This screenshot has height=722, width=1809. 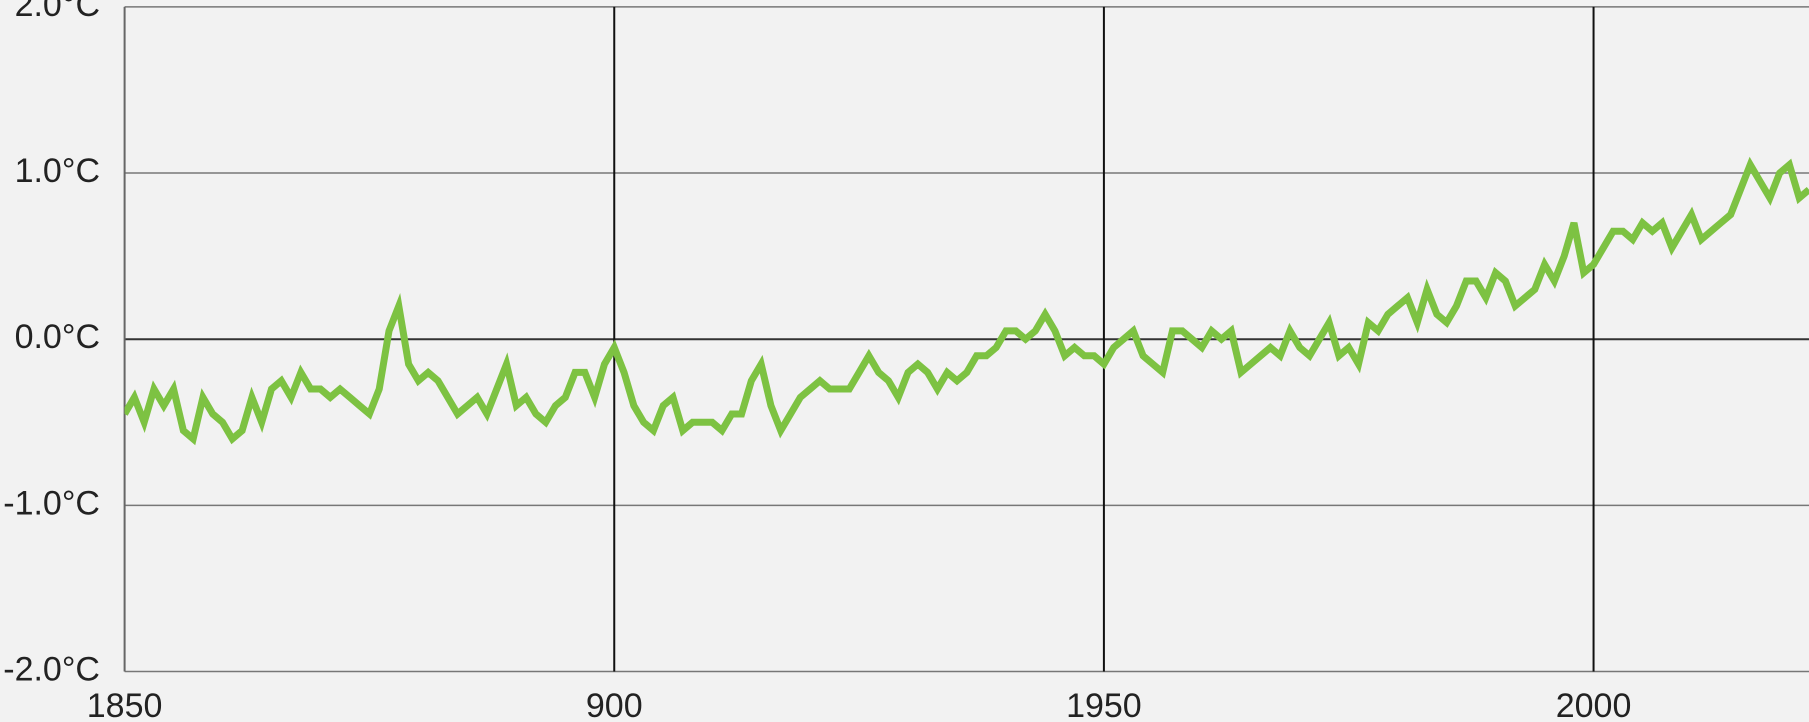 What do you see at coordinates (614, 704) in the screenshot?
I see `x-tick-label: 900` at bounding box center [614, 704].